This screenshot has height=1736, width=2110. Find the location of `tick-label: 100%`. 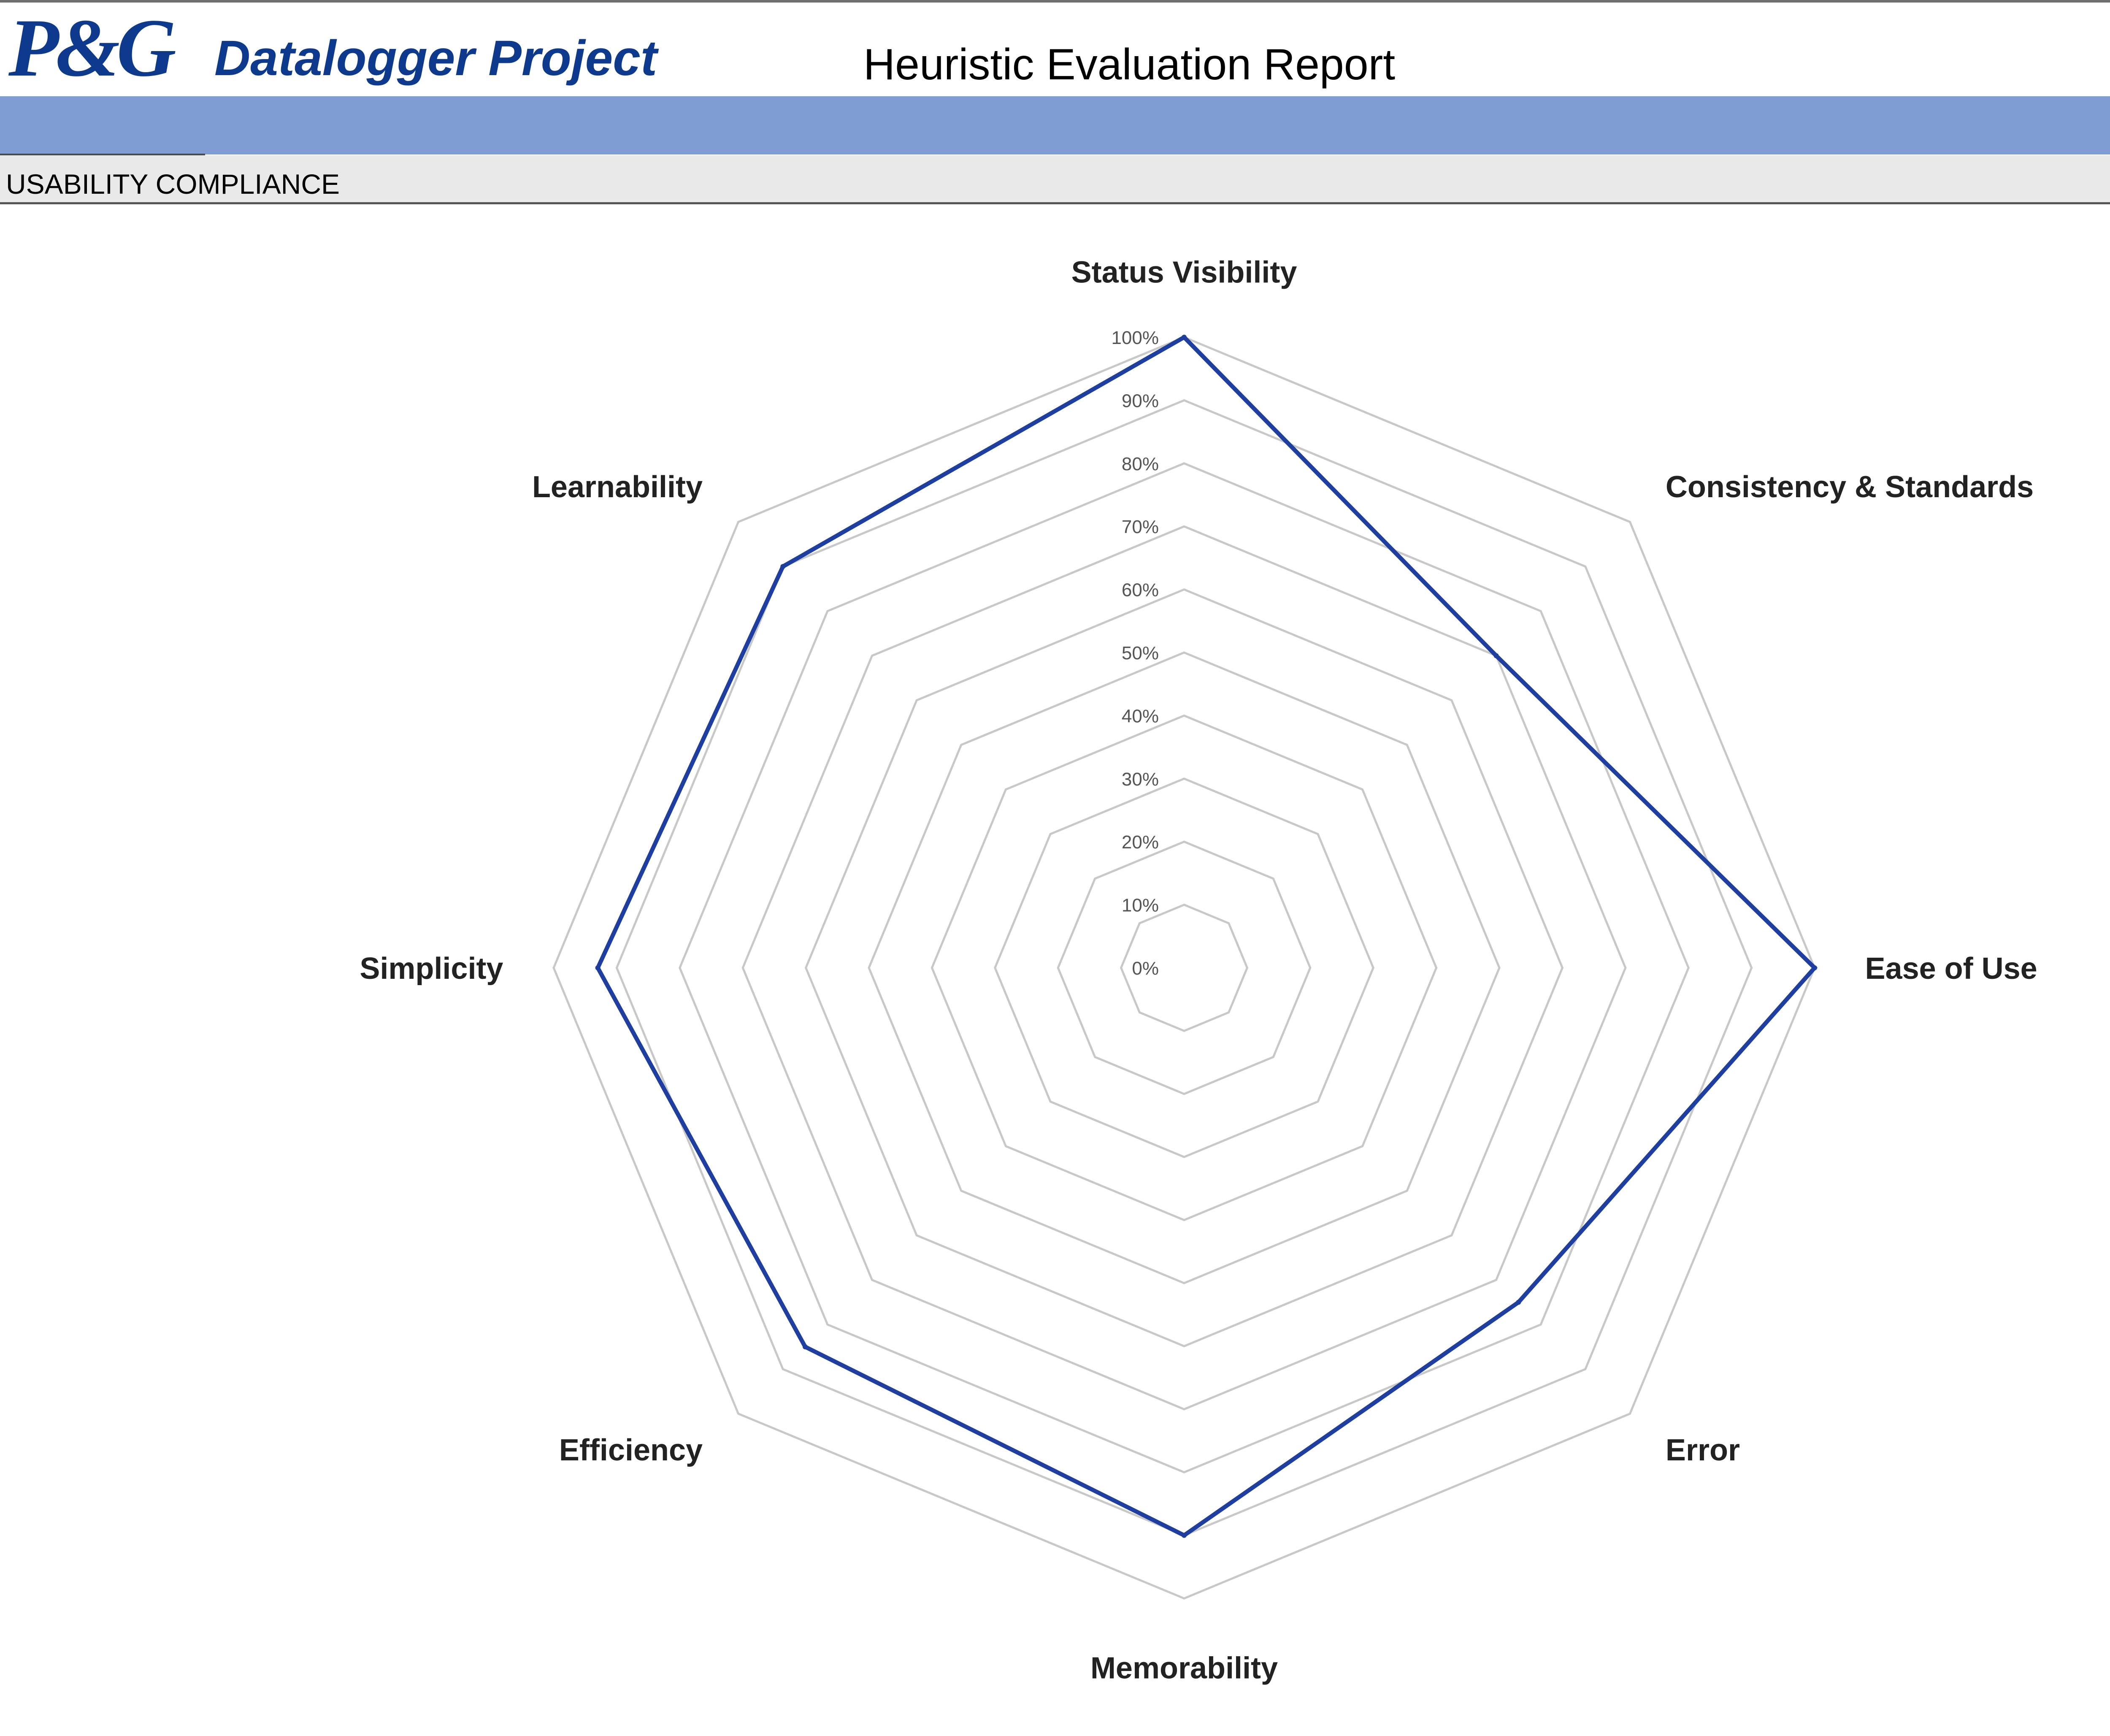

tick-label: 100% is located at coordinates (1135, 338).